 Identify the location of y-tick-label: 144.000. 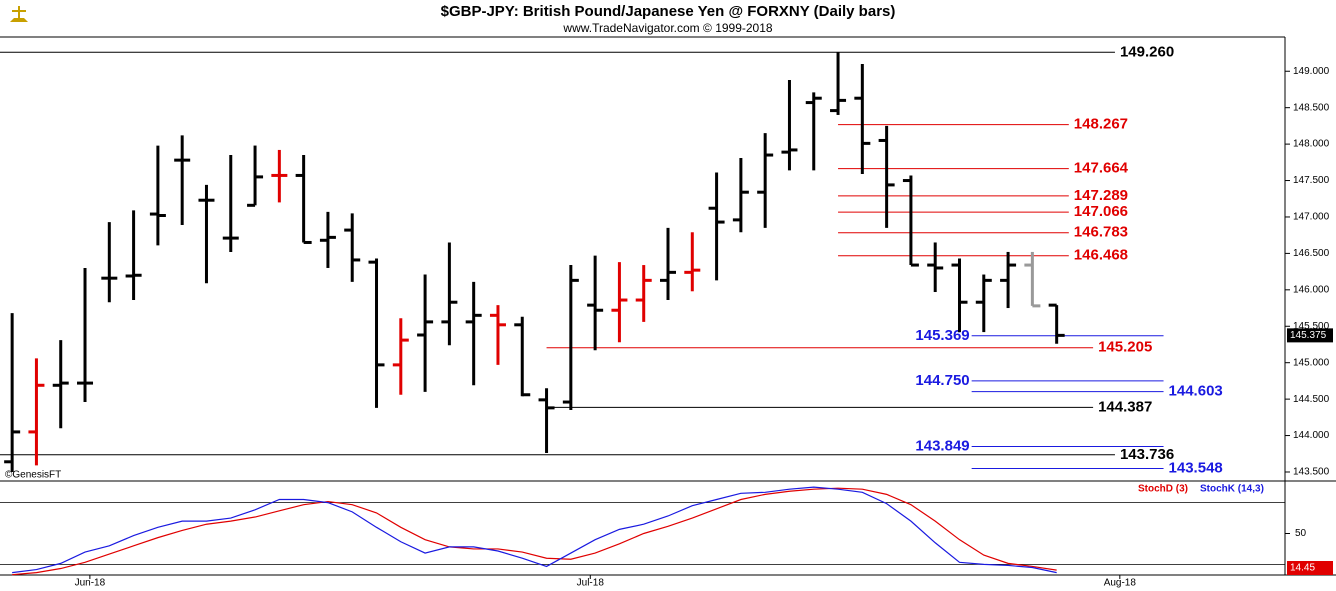
(1311, 435).